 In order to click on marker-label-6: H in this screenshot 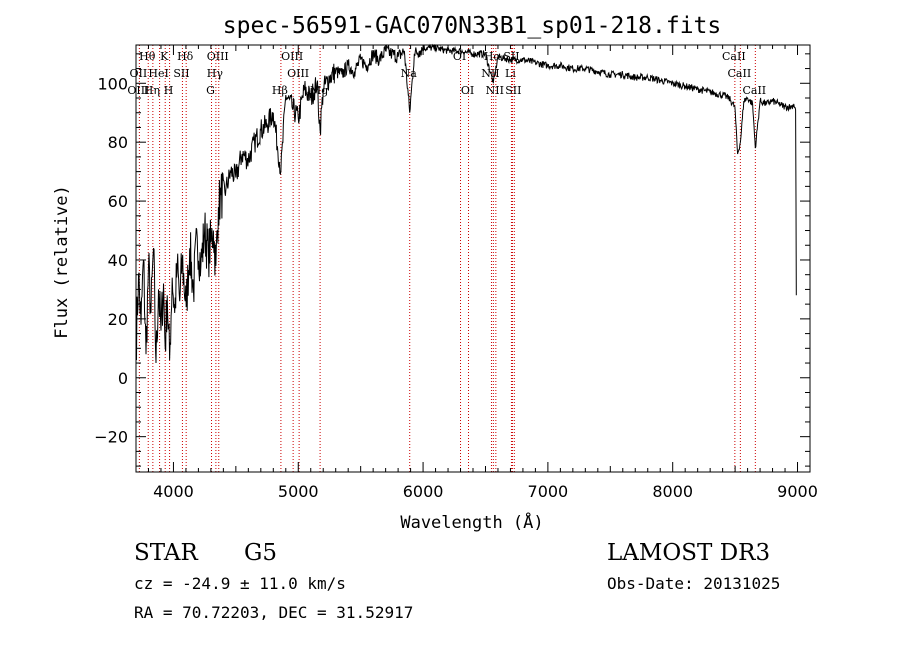, I will do `click(169, 90)`.